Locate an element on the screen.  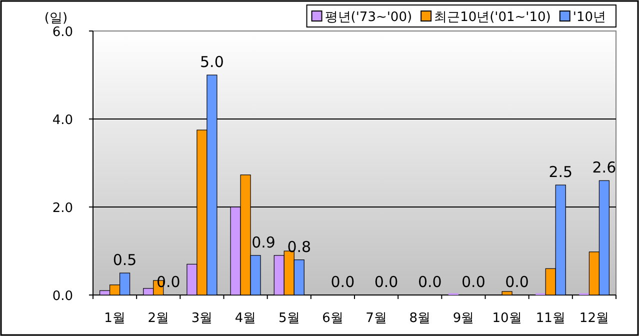
data-label: 5.0 is located at coordinates (212, 62).